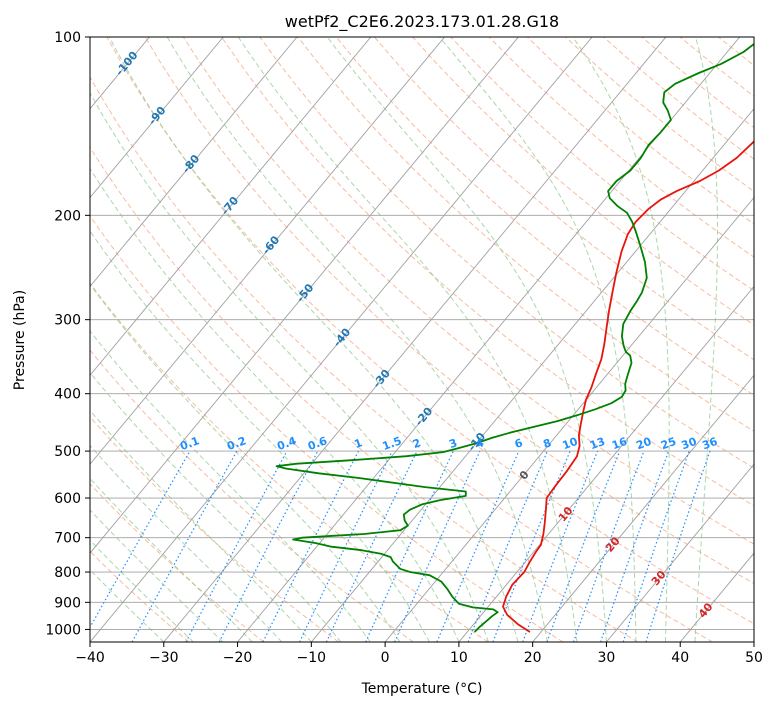 Image resolution: width=775 pixels, height=708 pixels. I want to click on mixing-ratio-label: 1, so click(358, 443).